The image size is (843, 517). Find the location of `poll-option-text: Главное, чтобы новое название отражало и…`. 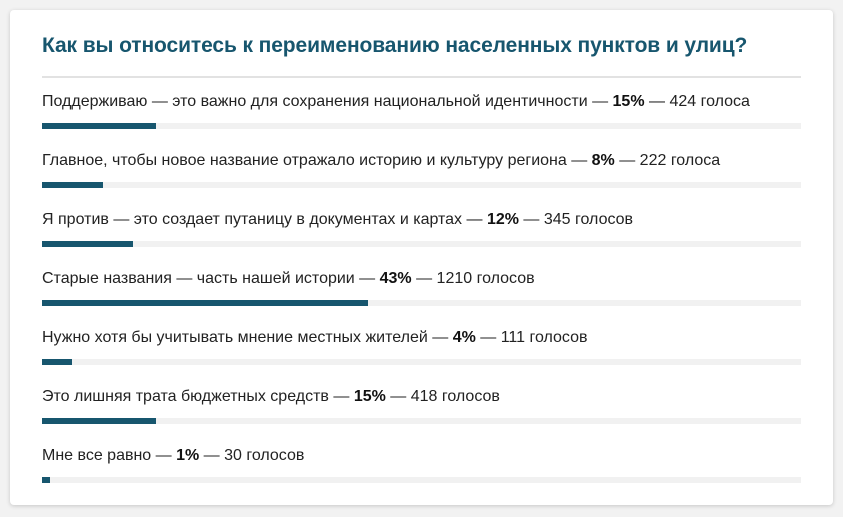

poll-option-text: Главное, чтобы новое название отражало и… is located at coordinates (381, 160).